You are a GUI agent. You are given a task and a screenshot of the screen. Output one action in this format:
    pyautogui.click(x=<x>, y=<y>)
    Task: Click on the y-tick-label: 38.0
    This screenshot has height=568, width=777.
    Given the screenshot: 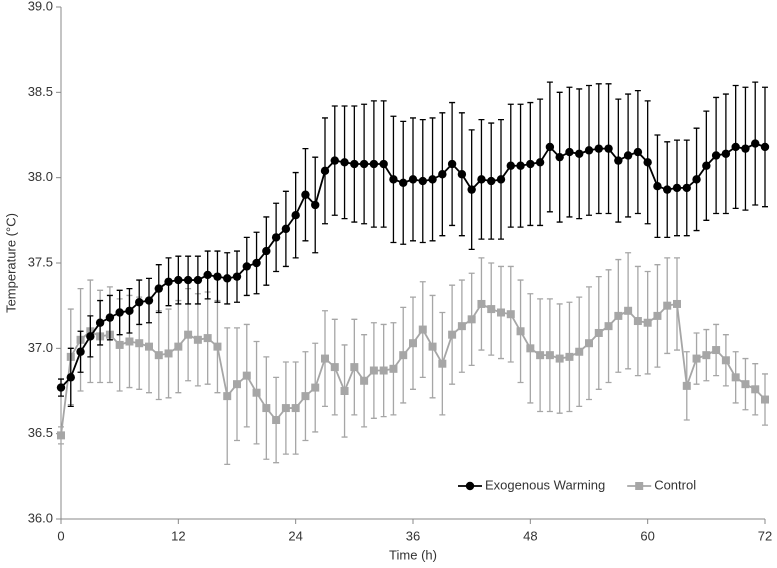 What is the action you would take?
    pyautogui.click(x=40, y=176)
    